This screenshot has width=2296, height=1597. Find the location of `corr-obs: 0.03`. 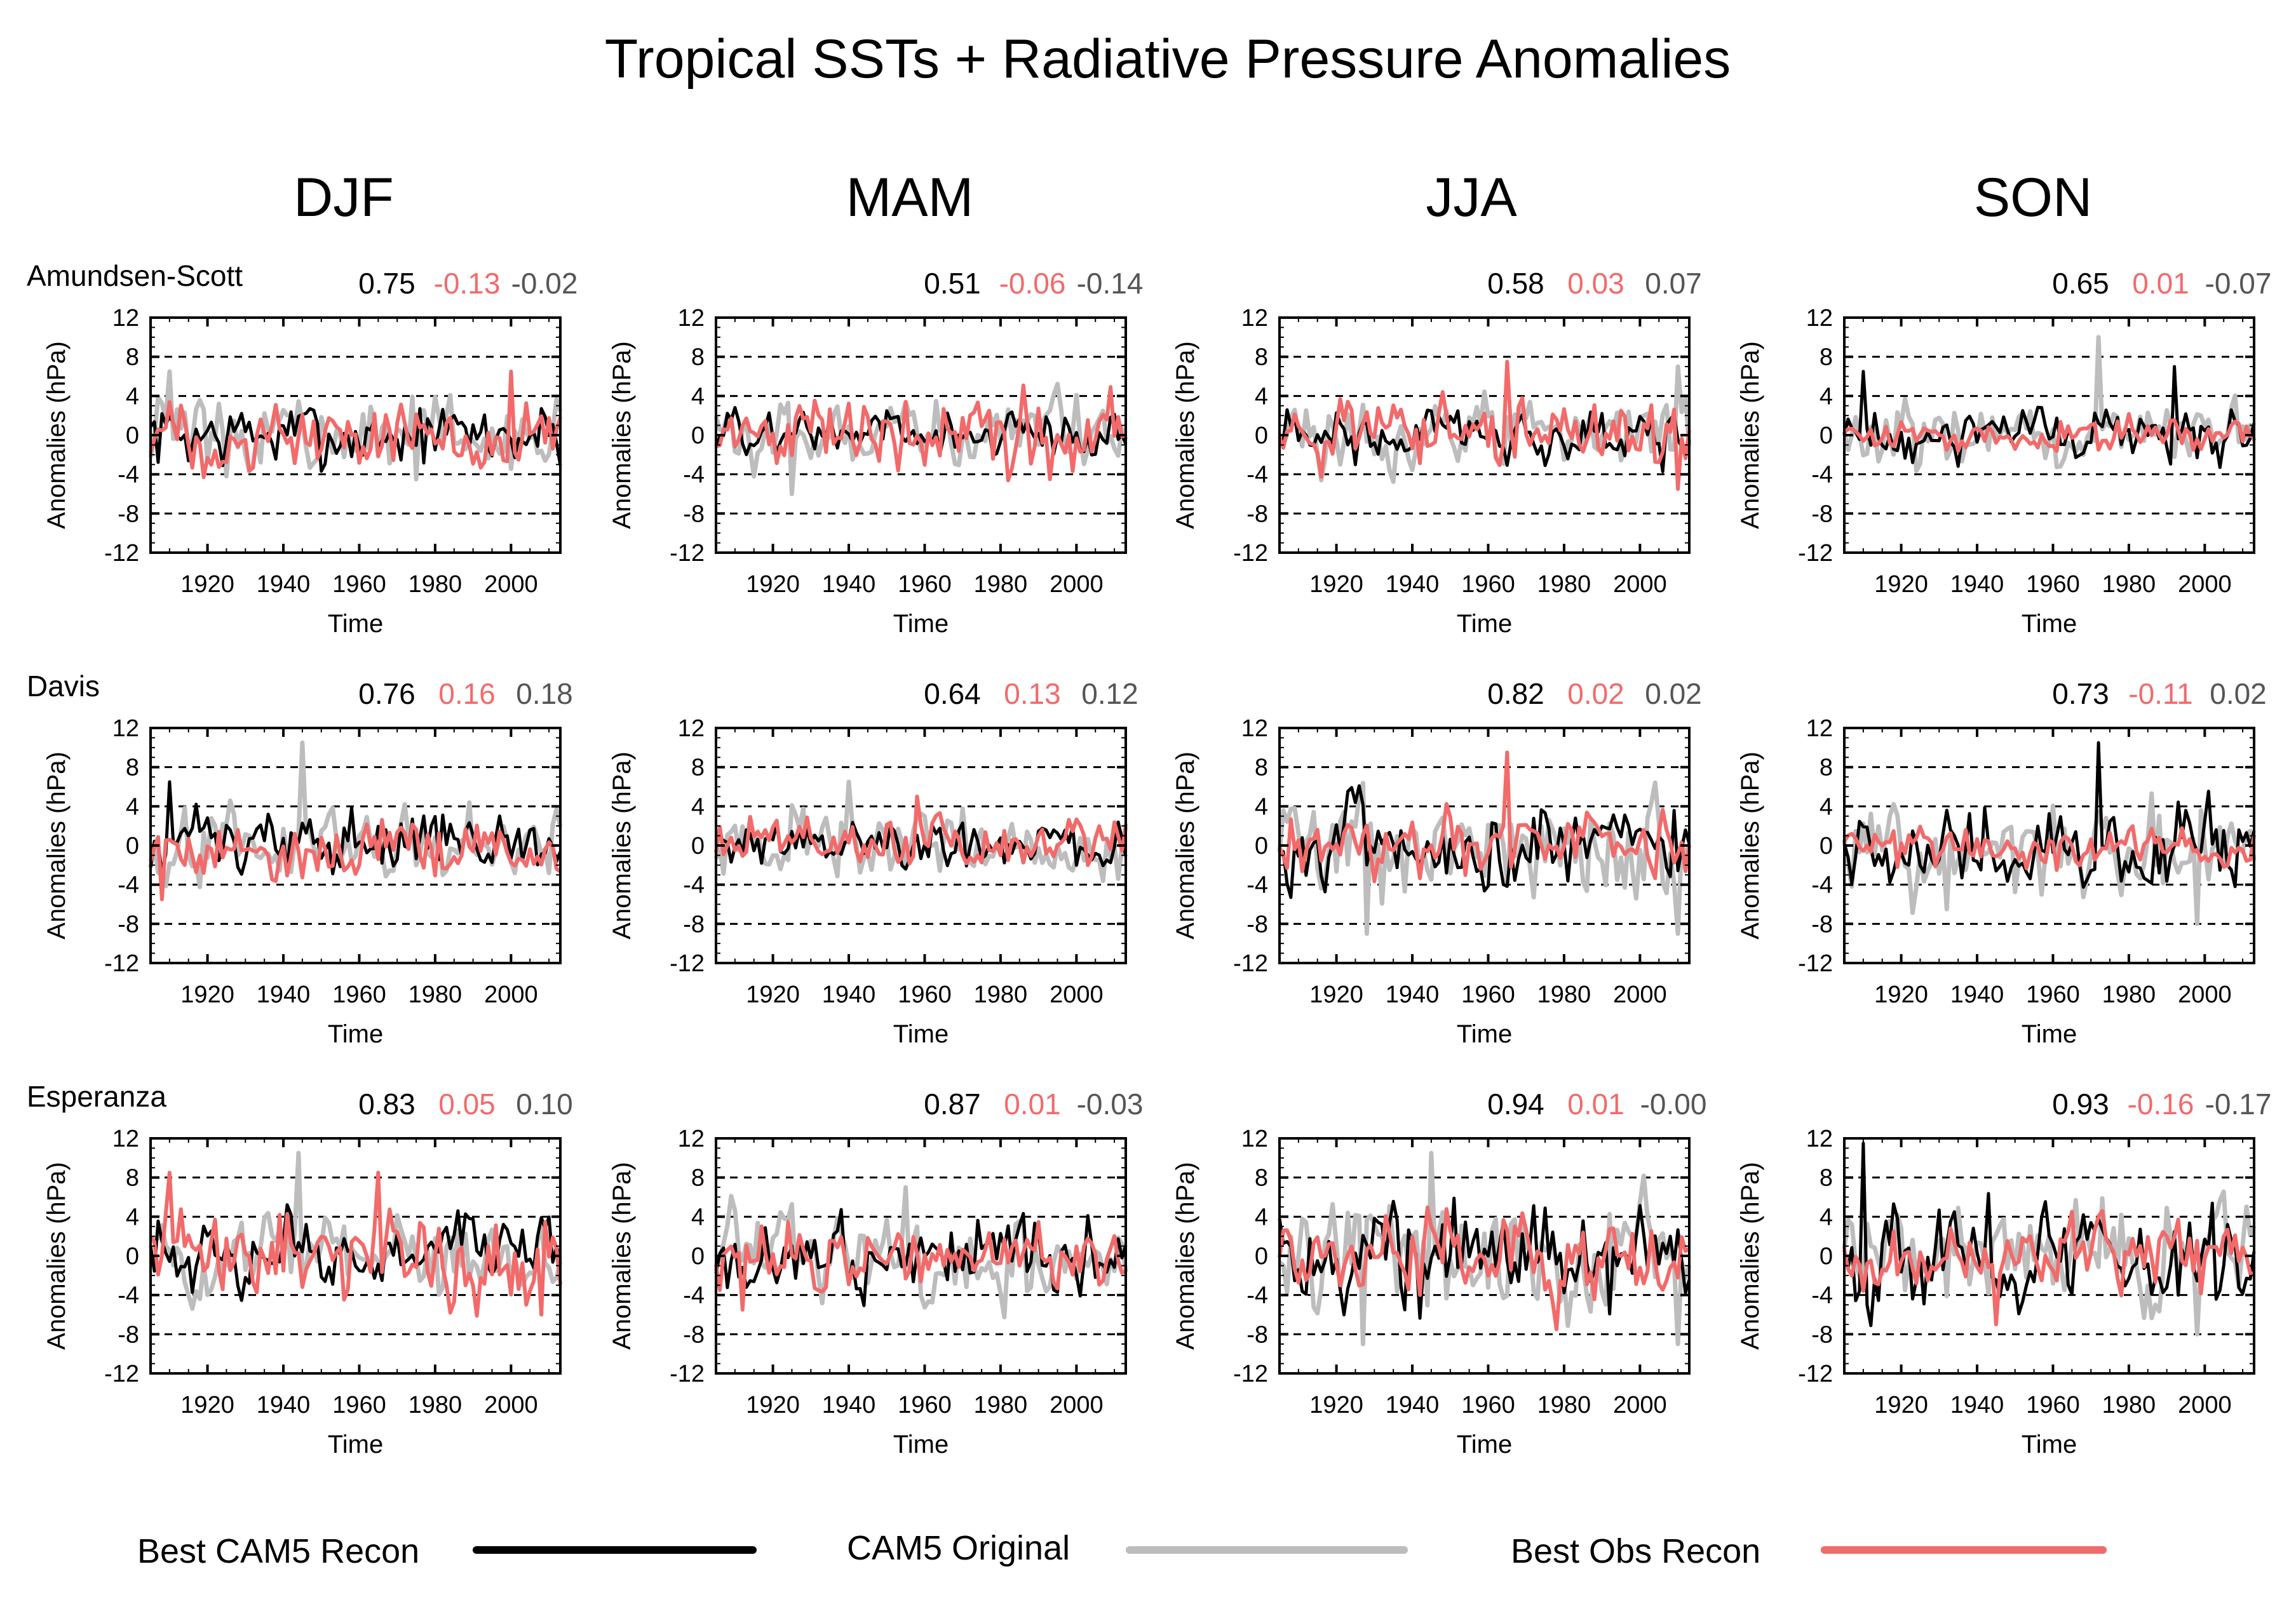

corr-obs: 0.03 is located at coordinates (1595, 283).